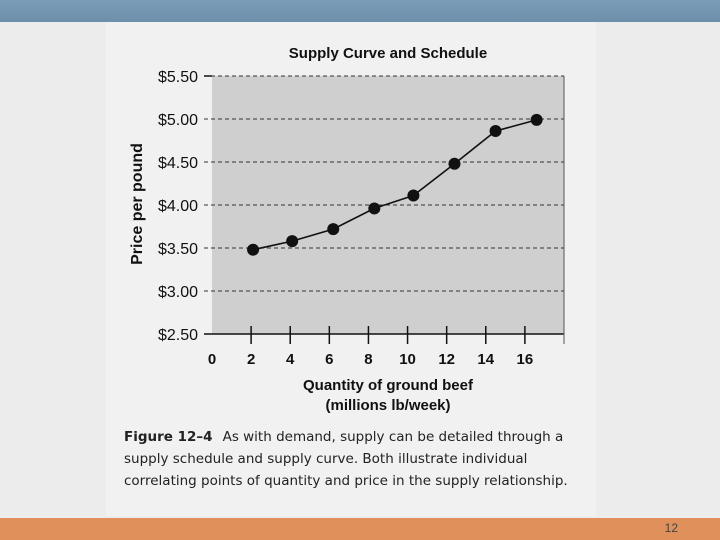 This screenshot has height=540, width=720. I want to click on y-tick-label: $2.50, so click(178, 335).